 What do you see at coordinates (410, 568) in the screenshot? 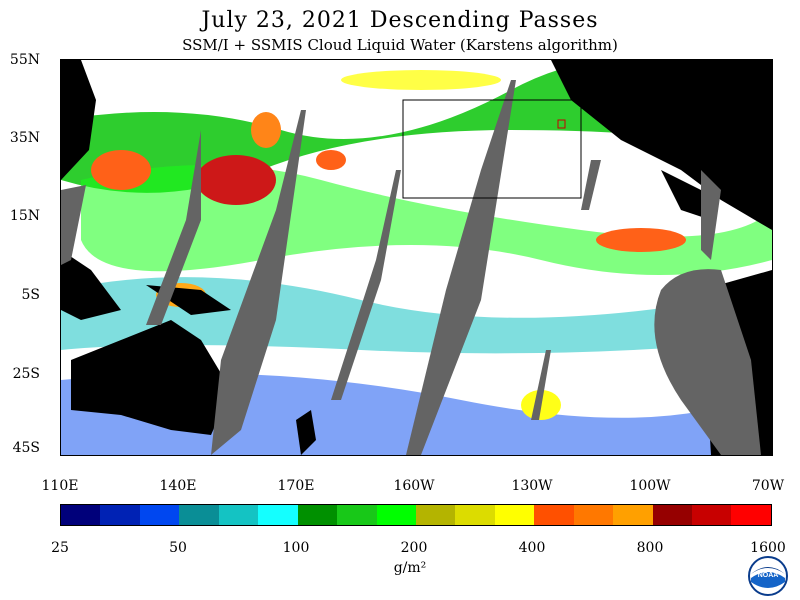
I see `colorbar-units: g/m²` at bounding box center [410, 568].